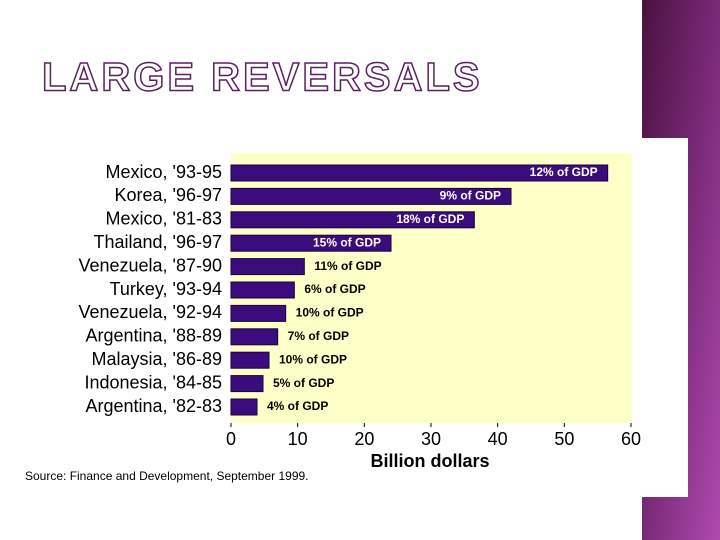  What do you see at coordinates (166, 289) in the screenshot?
I see `y-tick-label: Turkey, '93-94` at bounding box center [166, 289].